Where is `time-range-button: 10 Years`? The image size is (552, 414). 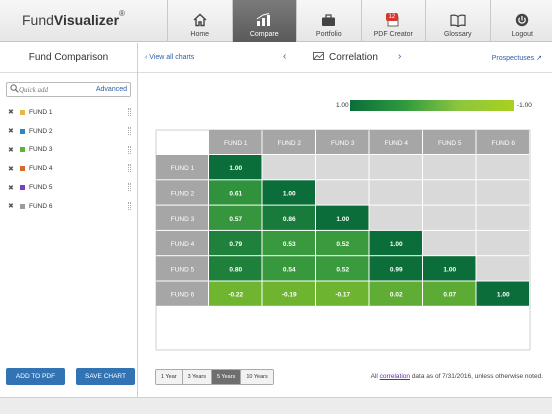
time-range-button: 10 Years is located at coordinates (257, 377).